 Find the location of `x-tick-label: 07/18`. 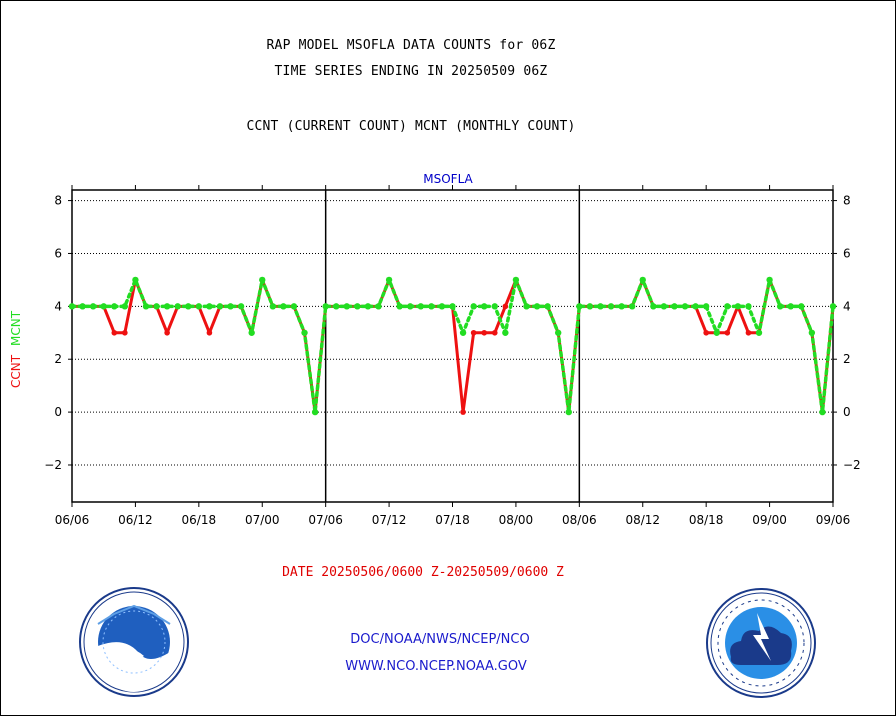

x-tick-label: 07/18 is located at coordinates (452, 520).